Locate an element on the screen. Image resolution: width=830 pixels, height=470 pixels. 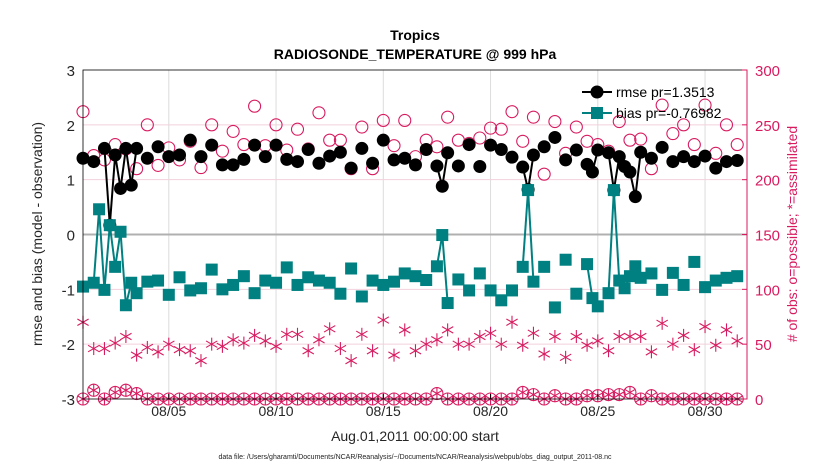
x-tick-label: 08/20 is located at coordinates (490, 411).